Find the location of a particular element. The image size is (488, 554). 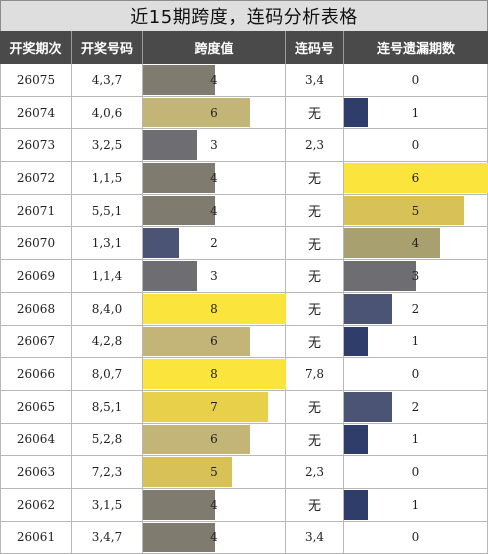

header-consecutive: 连码号 is located at coordinates (315, 47).